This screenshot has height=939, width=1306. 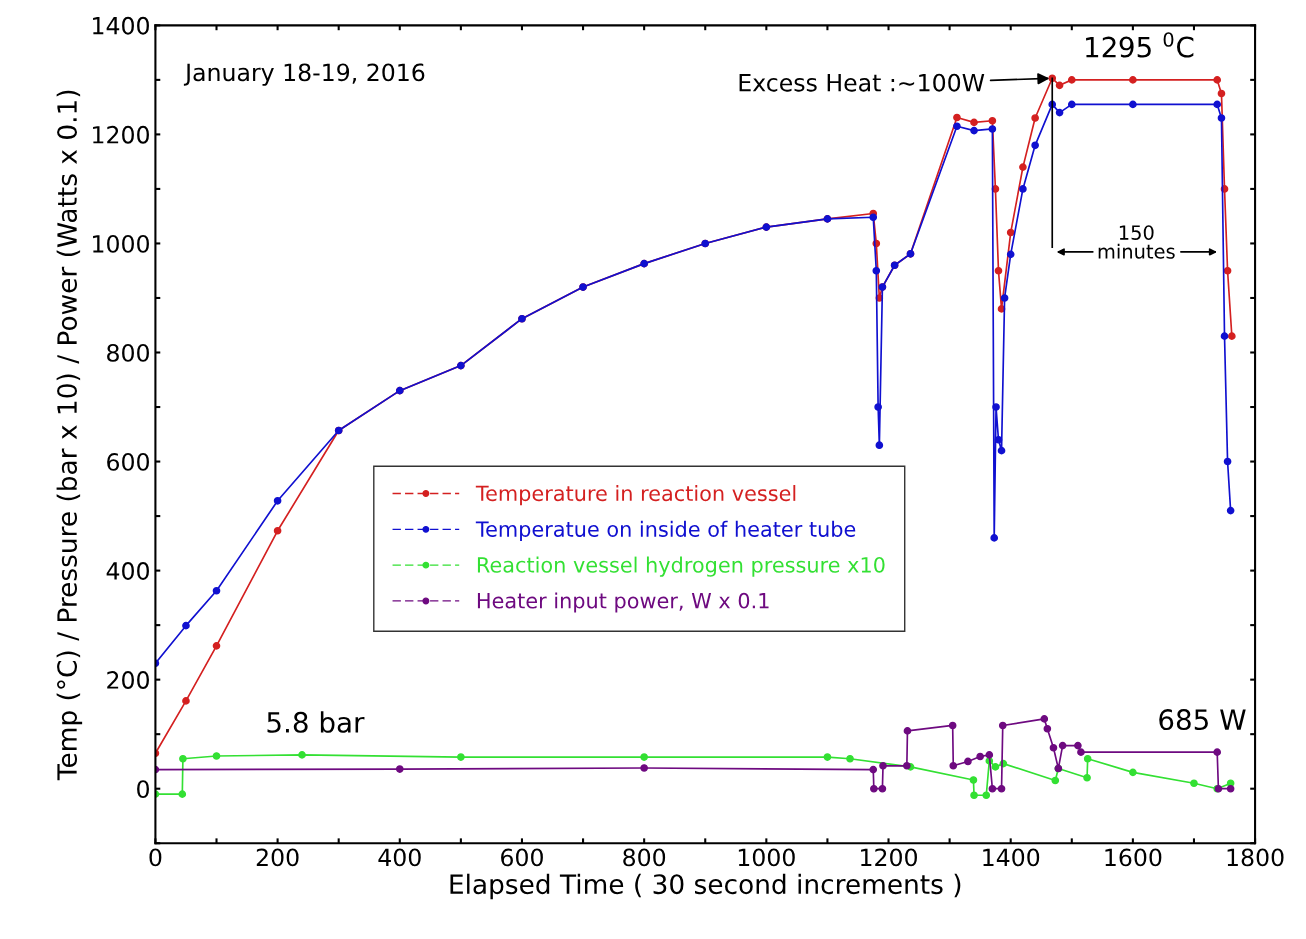 I want to click on y-axis-title: Temp (°C) / Pressure (bar x 10) / Power (Watts x 0.1), so click(x=69, y=435).